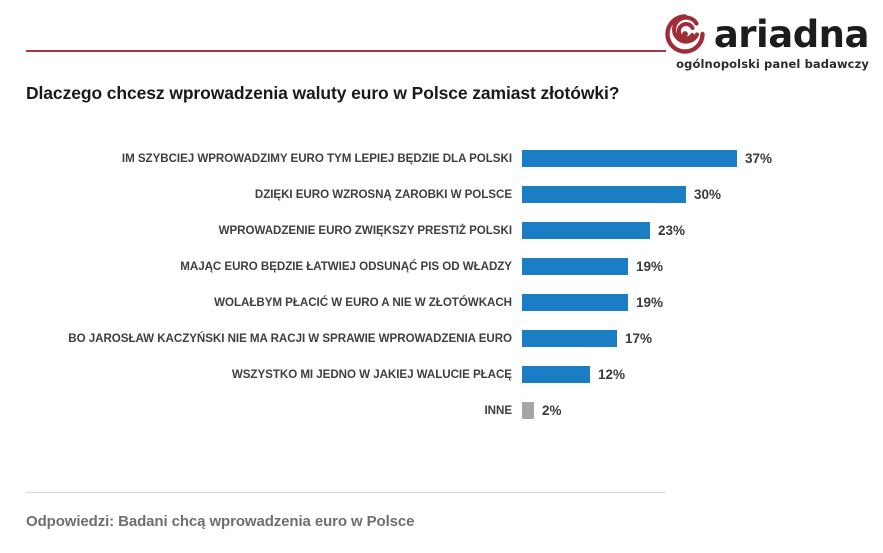 This screenshot has width=883, height=553. What do you see at coordinates (346, 492) in the screenshot?
I see `footer-divider` at bounding box center [346, 492].